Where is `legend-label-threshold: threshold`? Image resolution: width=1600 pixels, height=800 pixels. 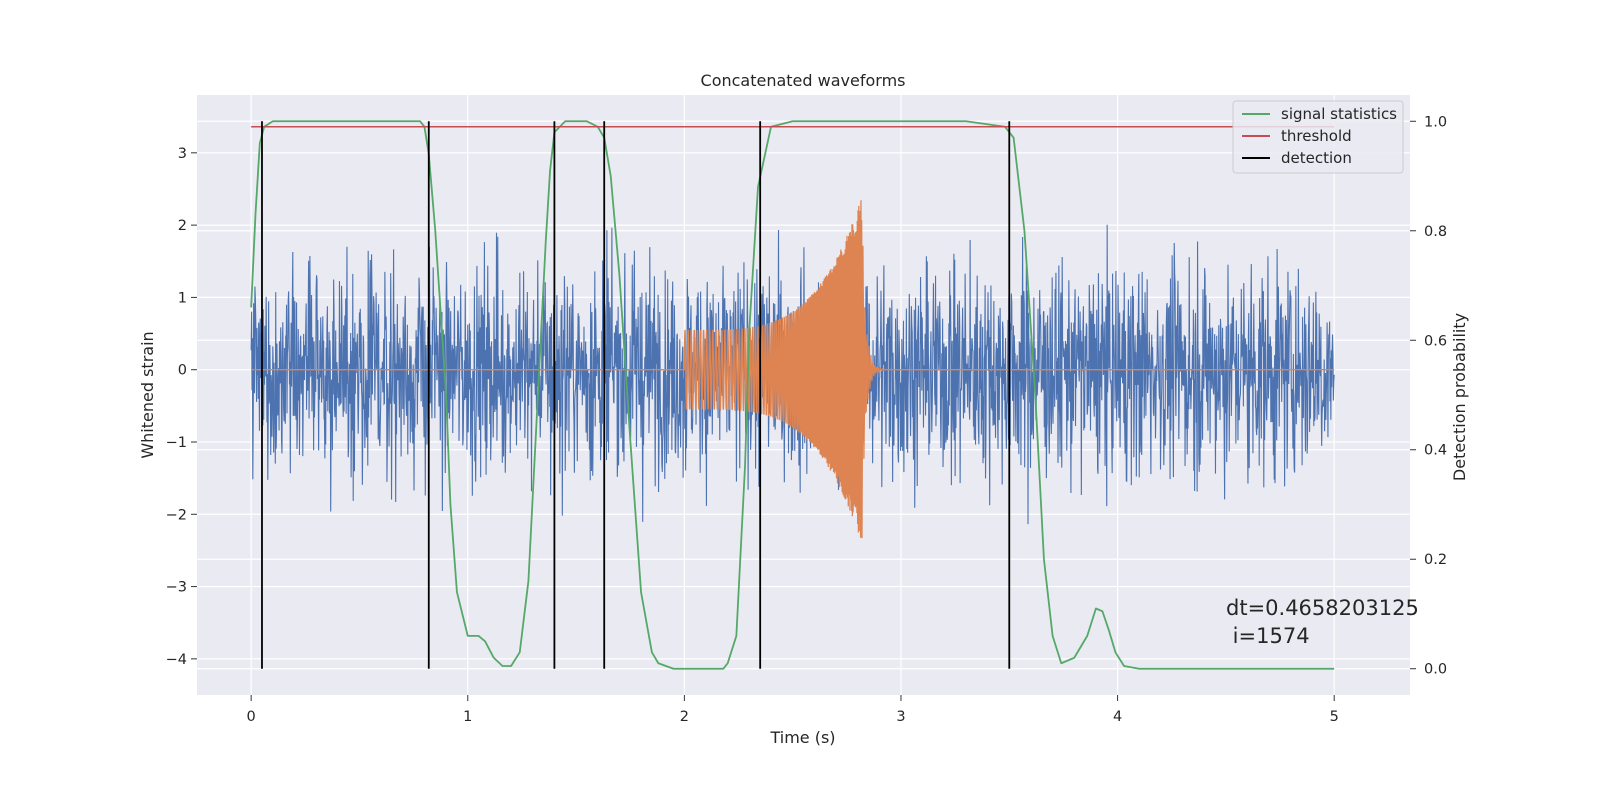
legend-label-threshold: threshold is located at coordinates (1316, 136).